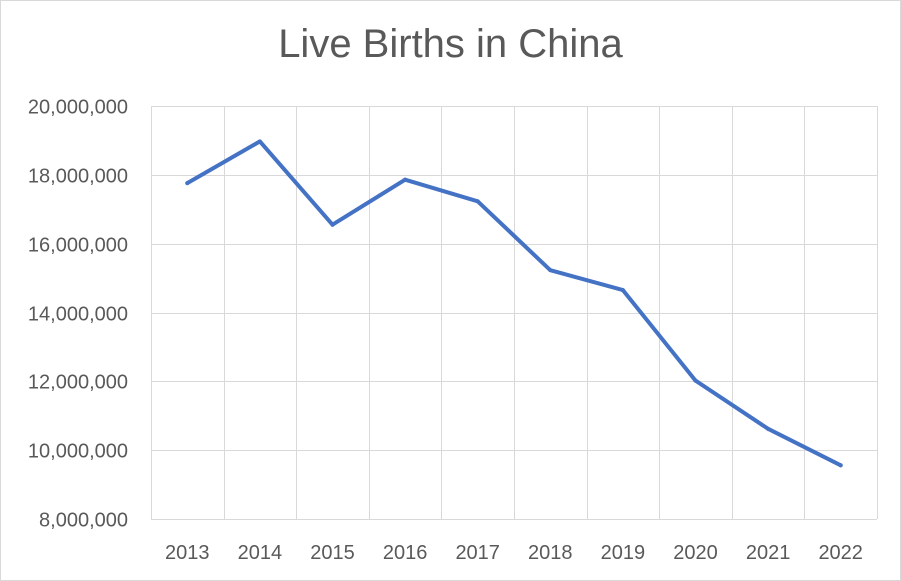 This screenshot has width=901, height=581. I want to click on y-tick-label: 20,000,000, so click(78, 108).